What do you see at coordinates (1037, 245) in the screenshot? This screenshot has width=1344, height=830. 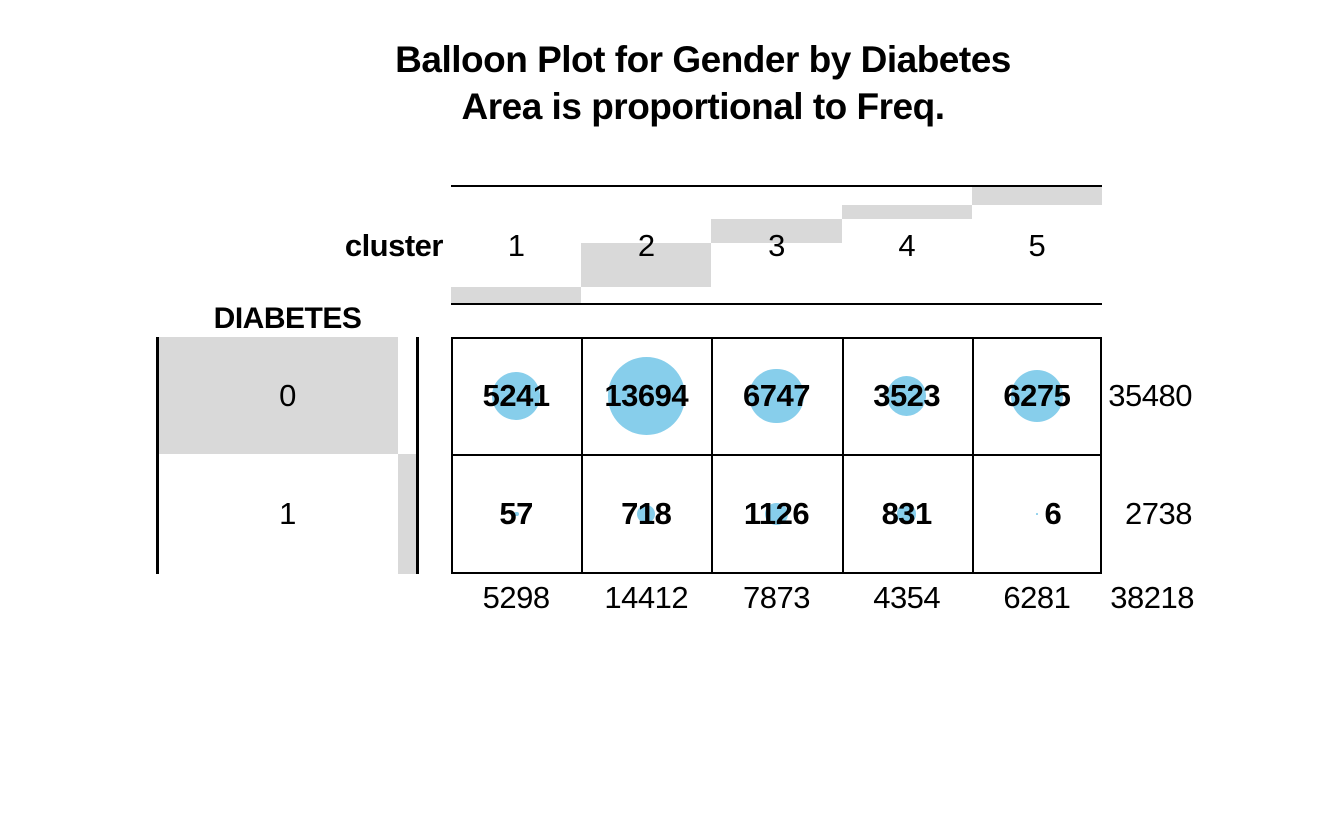 I see `column-label: 5` at bounding box center [1037, 245].